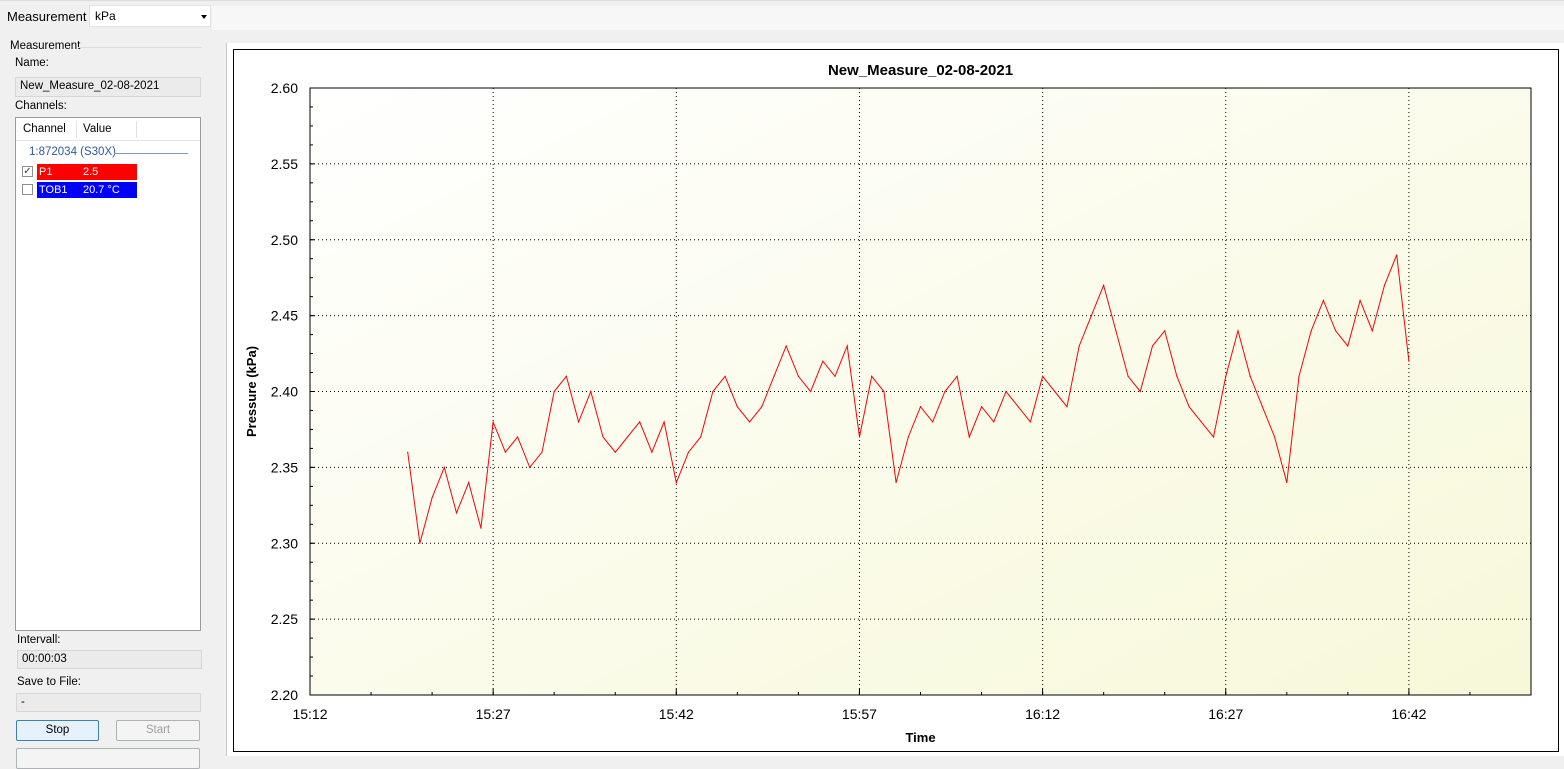 This screenshot has width=1564, height=769. What do you see at coordinates (108, 702) in the screenshot?
I see `save-field: -` at bounding box center [108, 702].